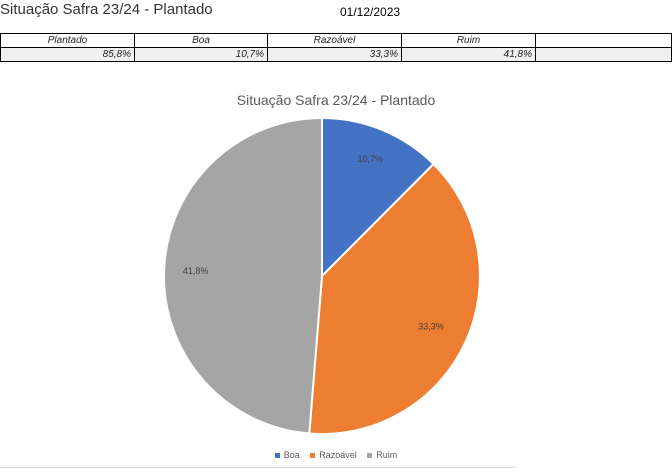 This screenshot has height=472, width=672. I want to click on legend-label-ruim: Ruim, so click(387, 455).